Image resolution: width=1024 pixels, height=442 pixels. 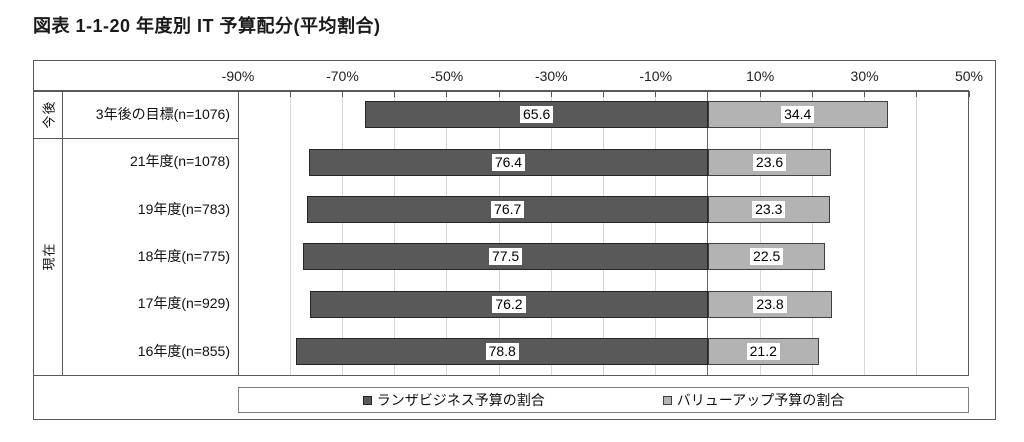 What do you see at coordinates (179, 161) in the screenshot?
I see `category-label: 21年度(n=1078)` at bounding box center [179, 161].